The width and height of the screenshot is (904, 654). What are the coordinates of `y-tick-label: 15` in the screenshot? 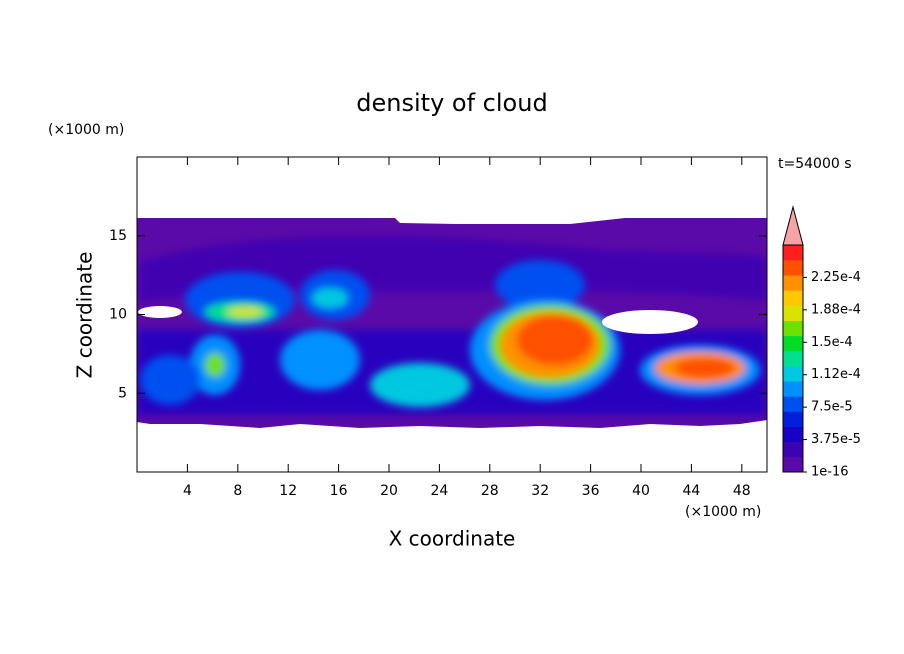 It's located at (118, 236).